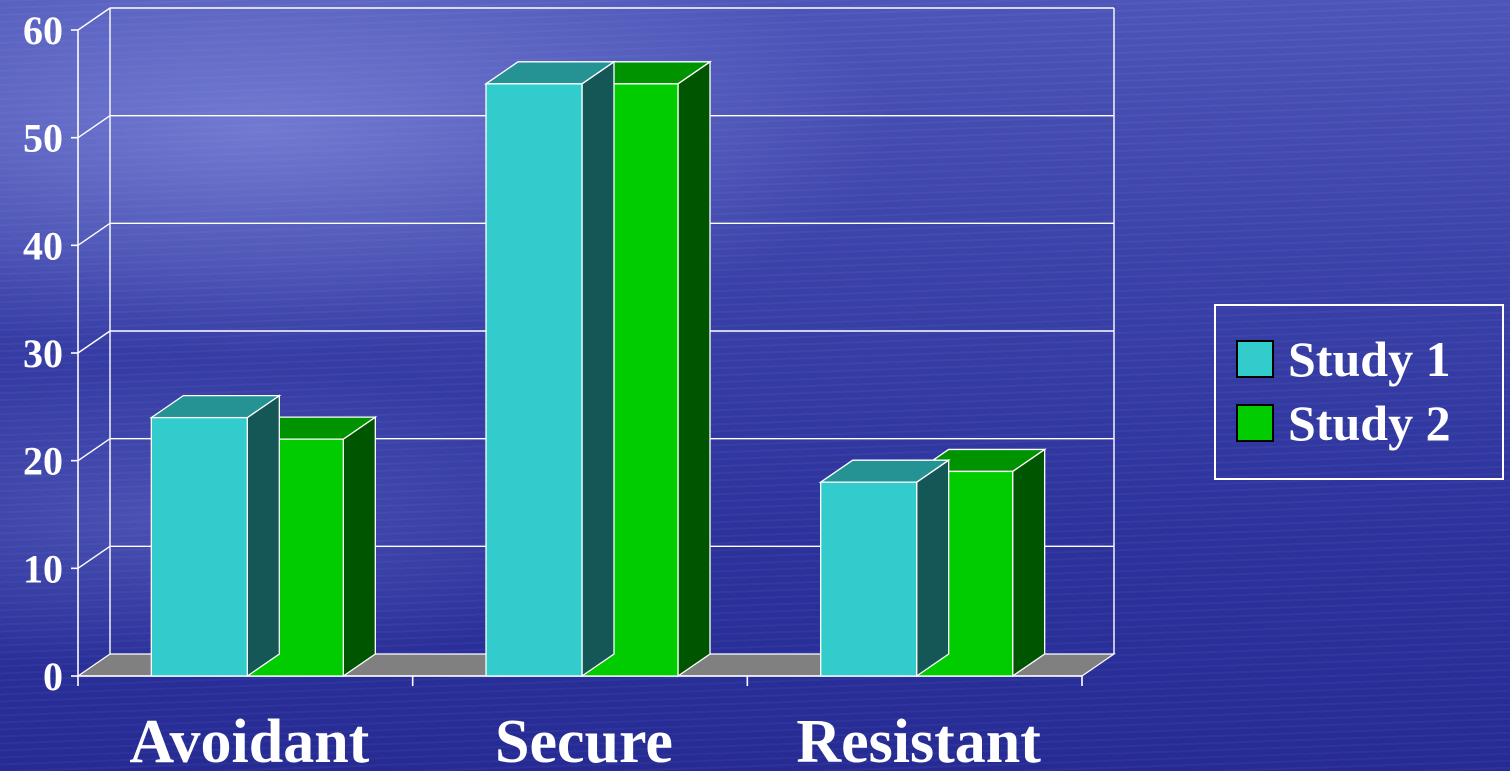 The width and height of the screenshot is (1510, 771). What do you see at coordinates (584, 739) in the screenshot?
I see `x-tick-label-secure: Secure` at bounding box center [584, 739].